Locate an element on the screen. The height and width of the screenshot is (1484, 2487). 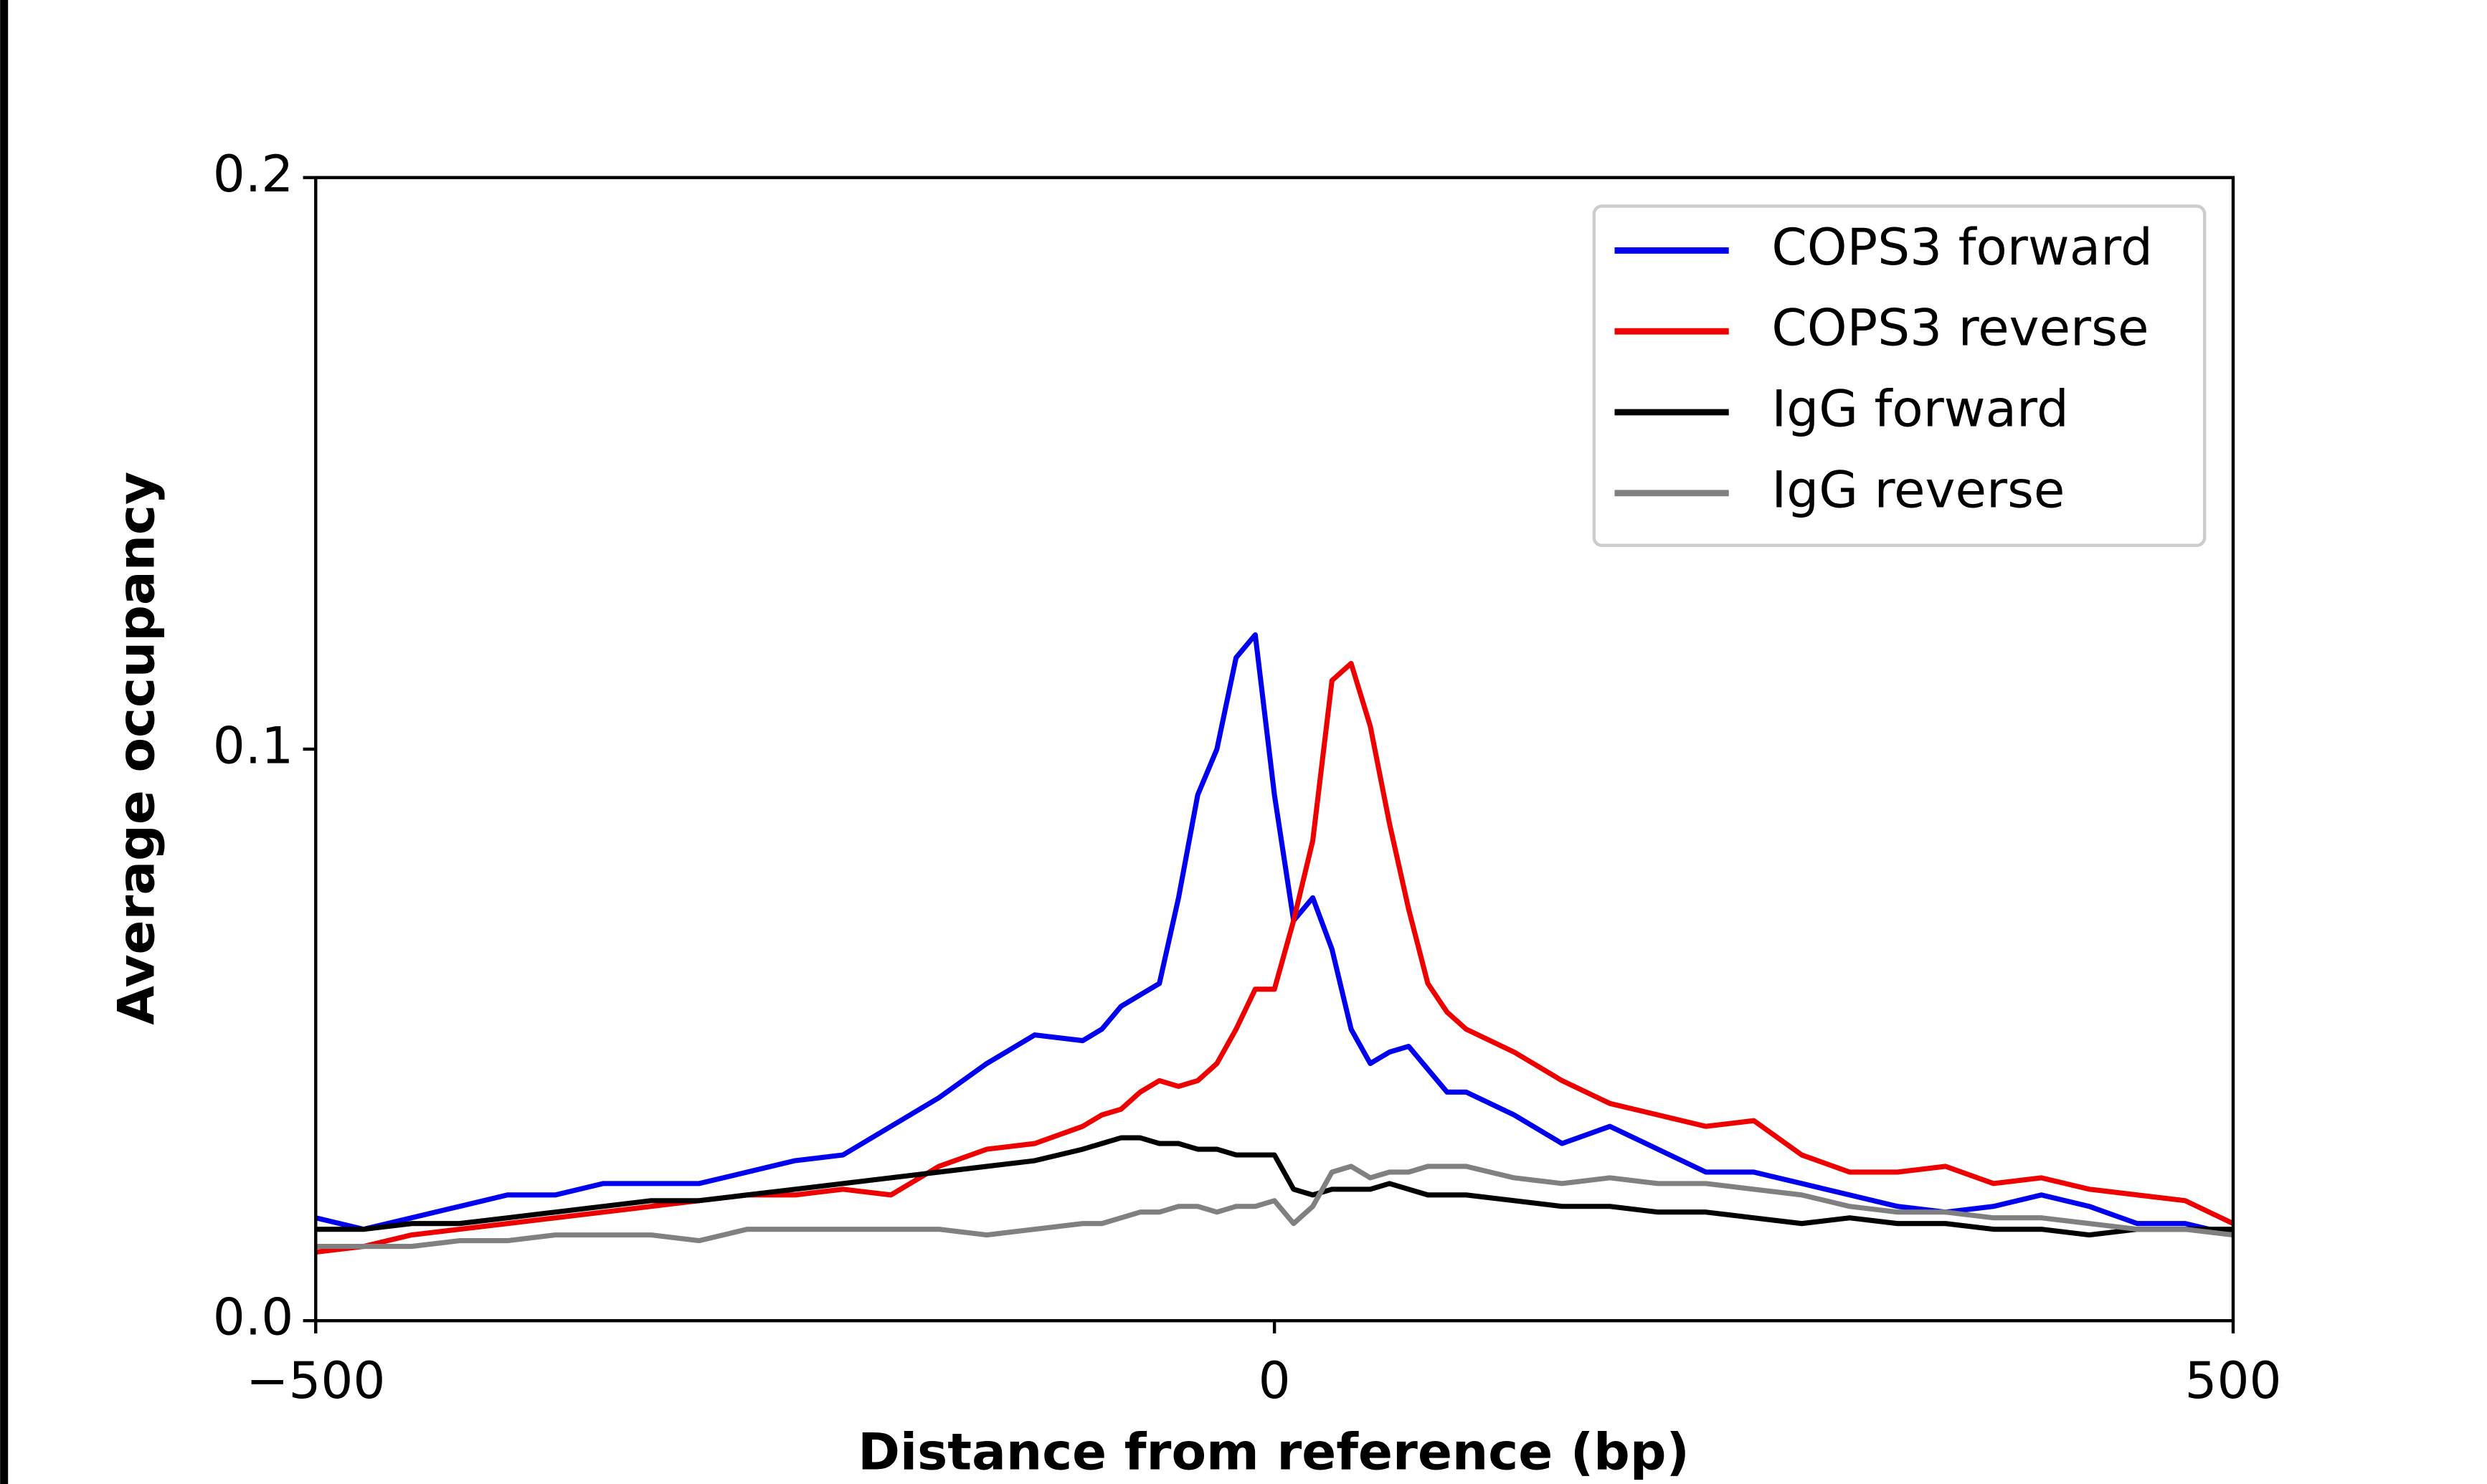
x-tick-label: 0 is located at coordinates (1275, 1381).